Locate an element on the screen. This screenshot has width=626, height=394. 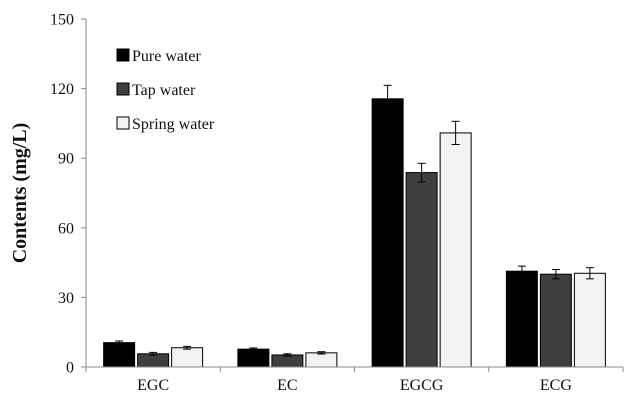
y-tick-label: 60 is located at coordinates (66, 228).